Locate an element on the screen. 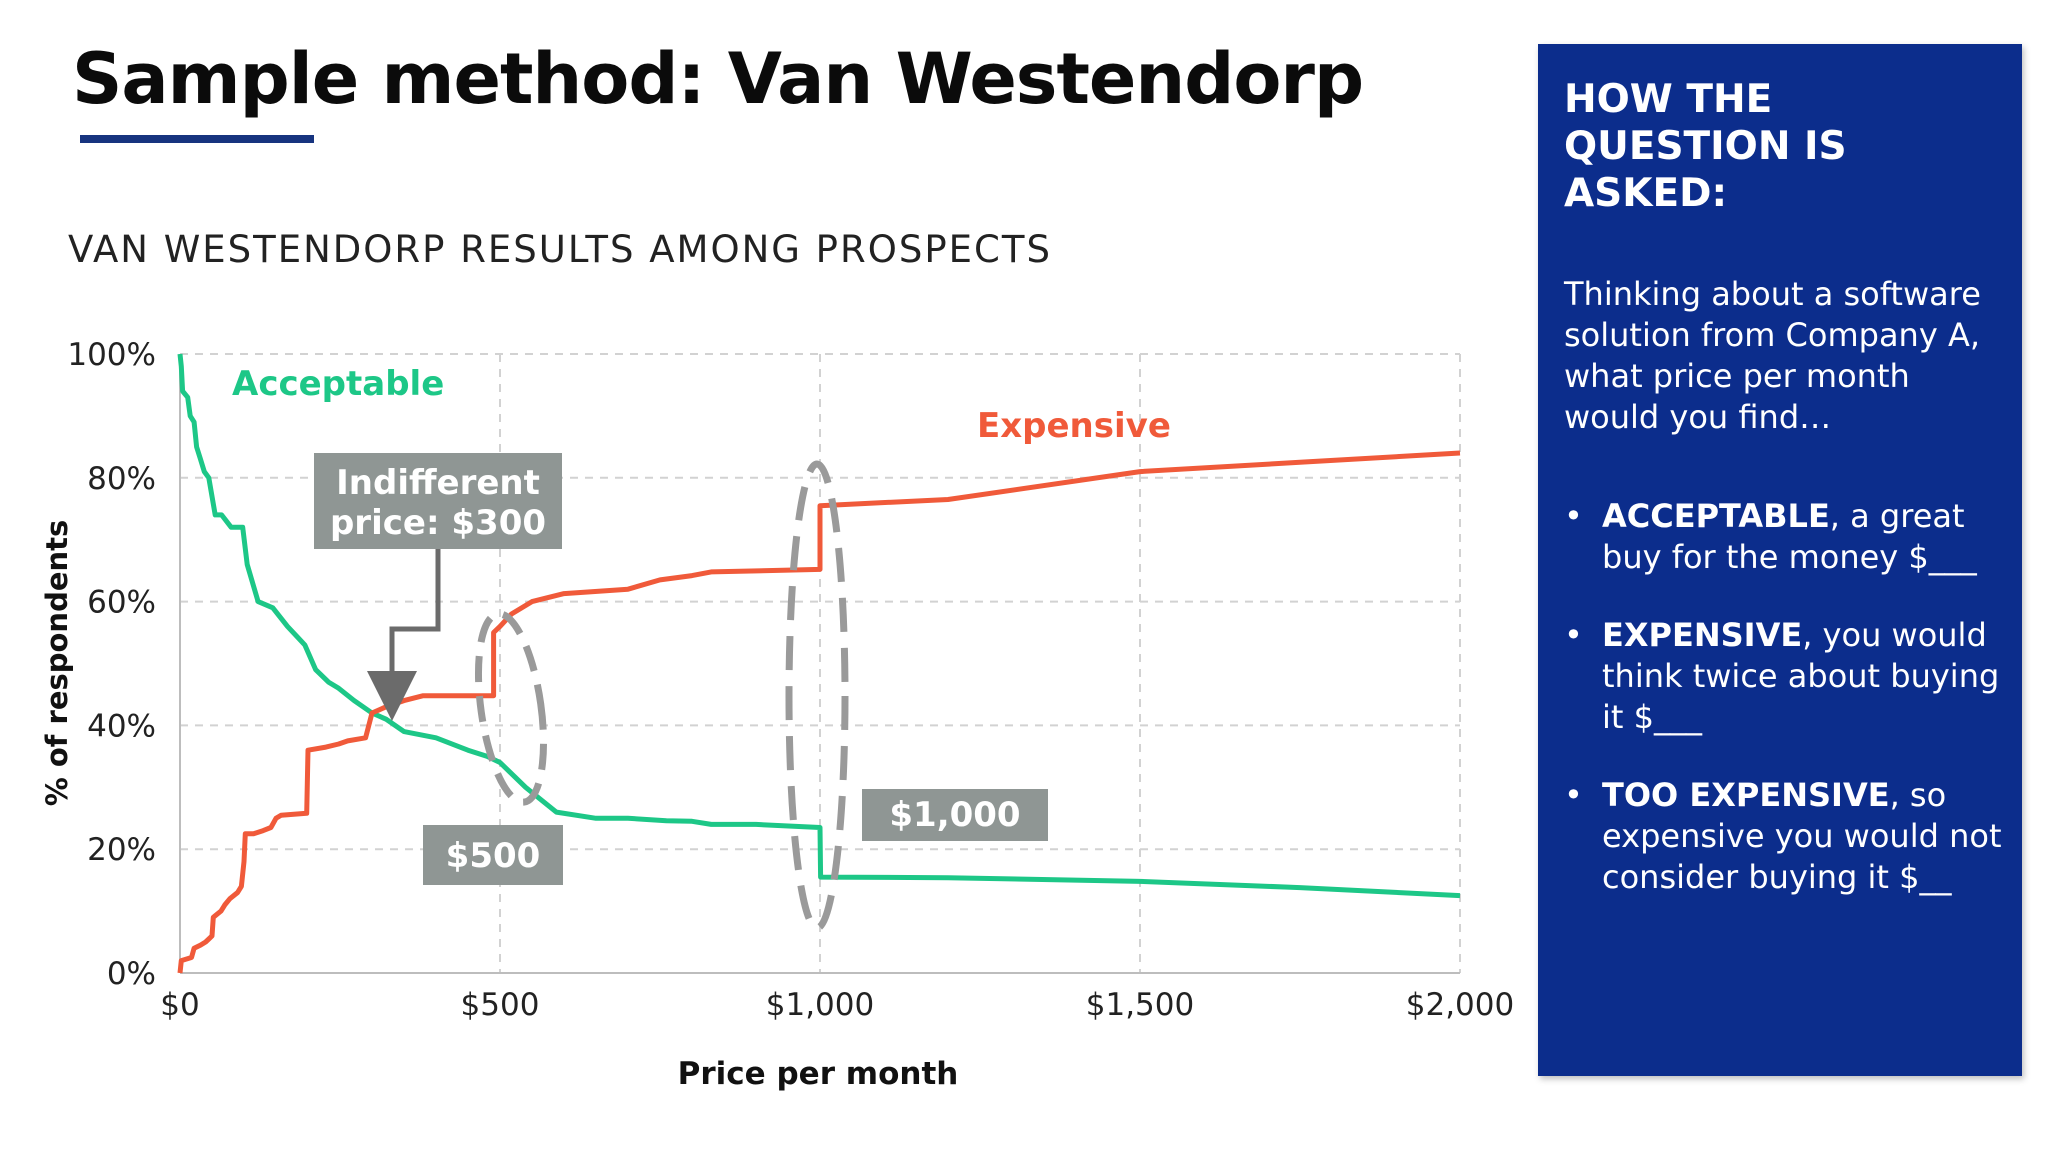 This screenshot has height=1152, width=2048. question-term: EXPENSIVE is located at coordinates (1702, 635).